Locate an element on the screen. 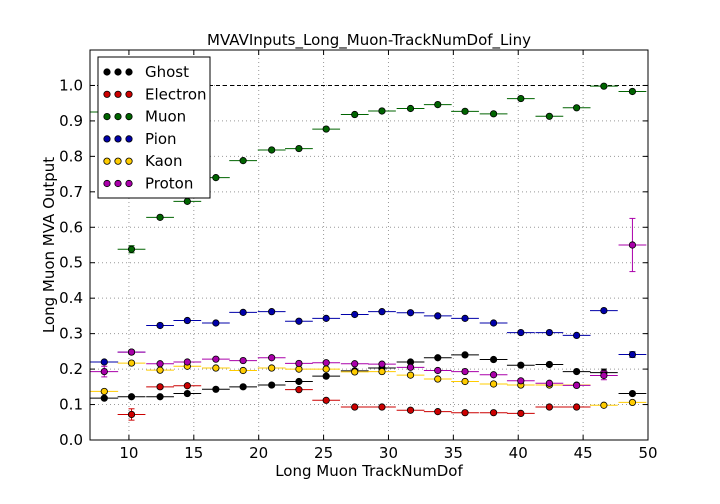 This screenshot has height=504, width=720. y-tick-label: 0.4 is located at coordinates (71, 298).